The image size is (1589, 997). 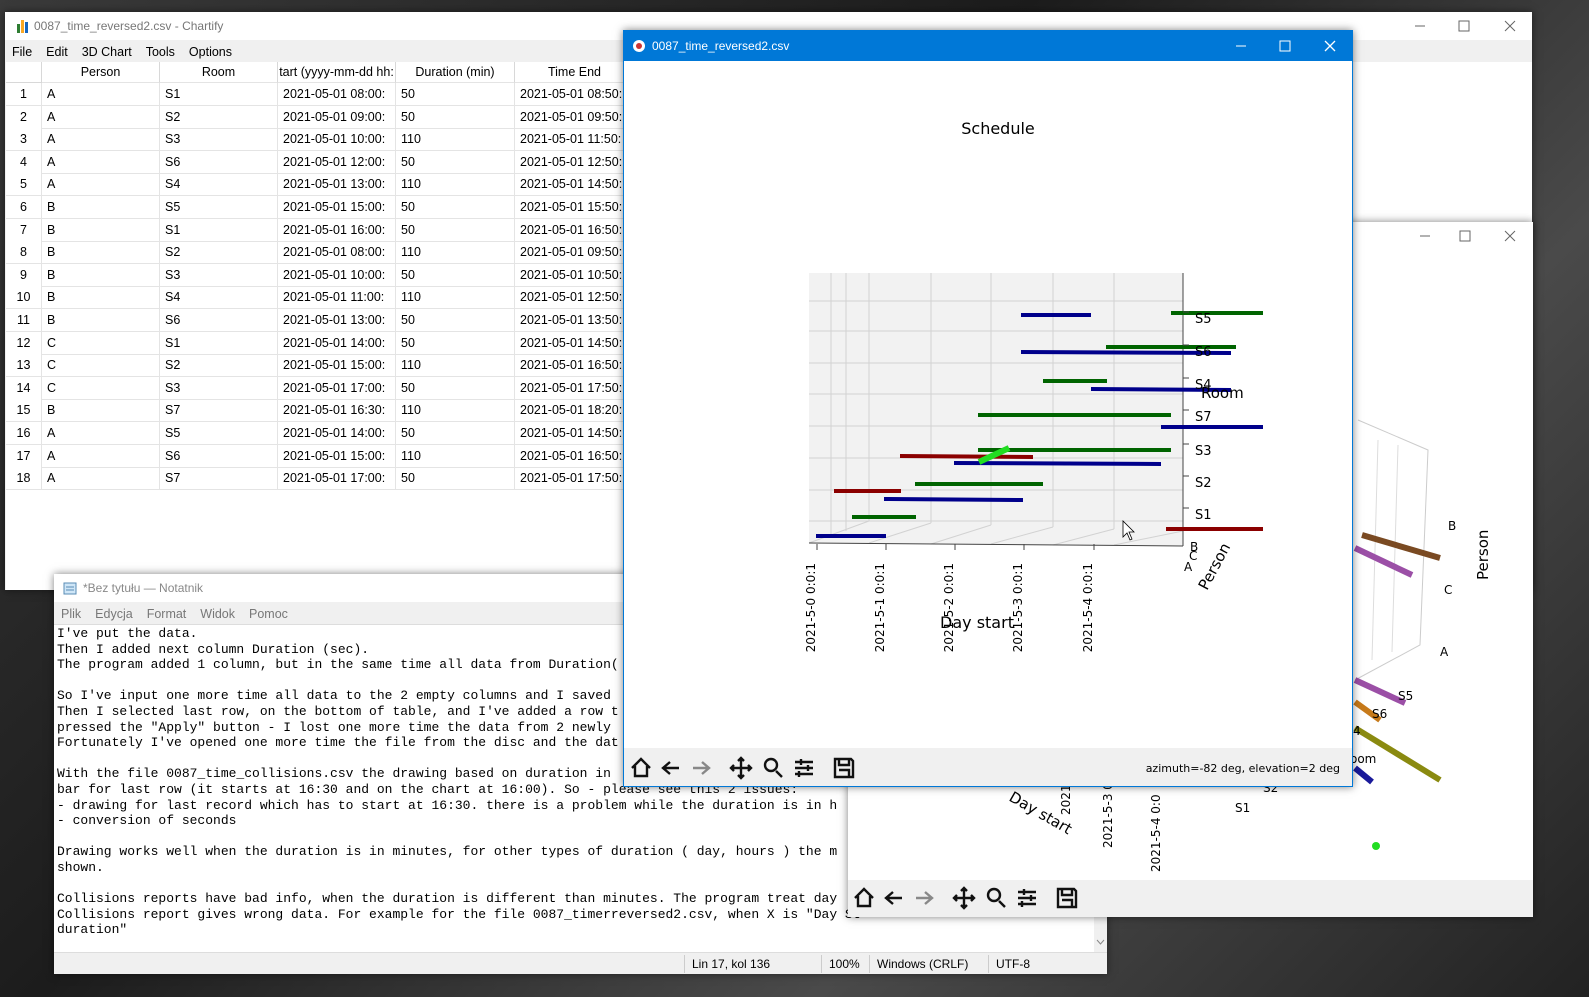 What do you see at coordinates (24, 207) in the screenshot?
I see `row-number: 6` at bounding box center [24, 207].